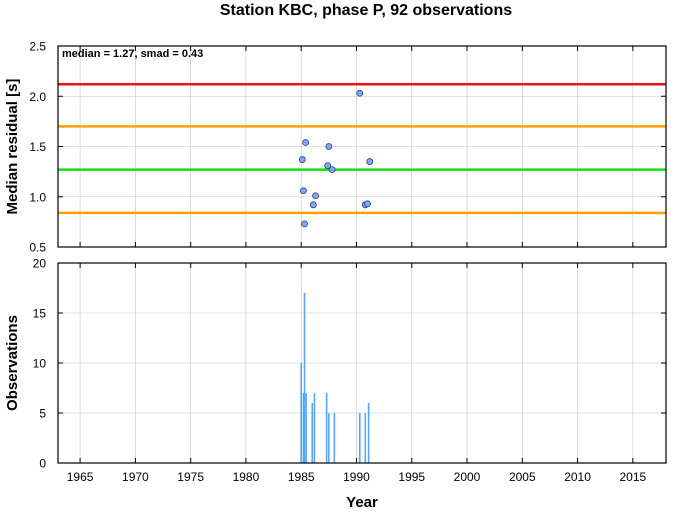 The height and width of the screenshot is (516, 673). What do you see at coordinates (246, 477) in the screenshot?
I see `x-tick-label: 1980` at bounding box center [246, 477].